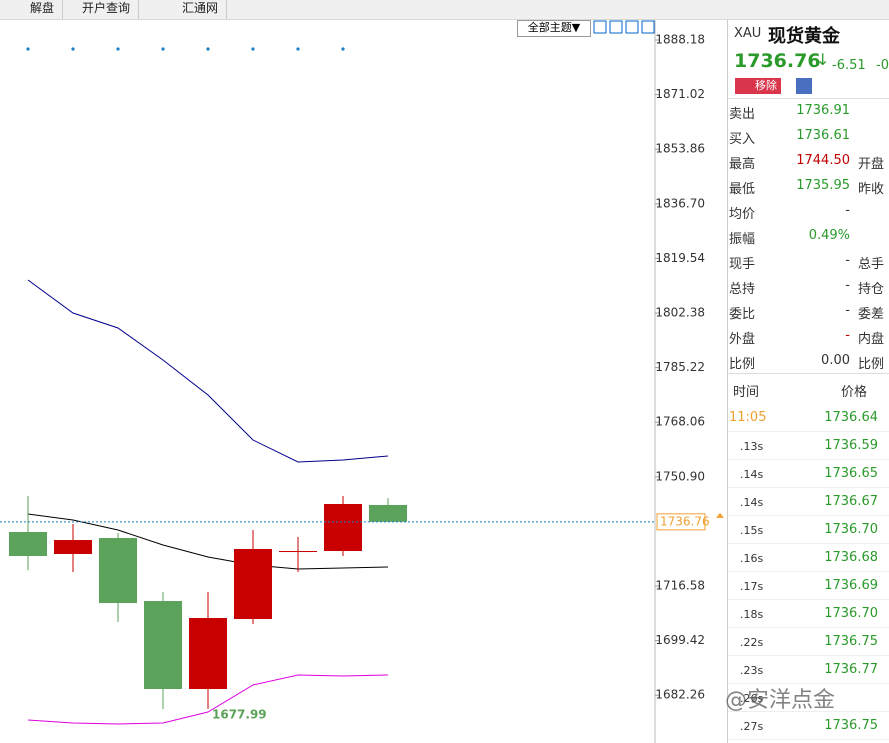 The width and height of the screenshot is (889, 743). Describe the element at coordinates (752, 670) in the screenshot. I see `trade-time: .23s` at that location.